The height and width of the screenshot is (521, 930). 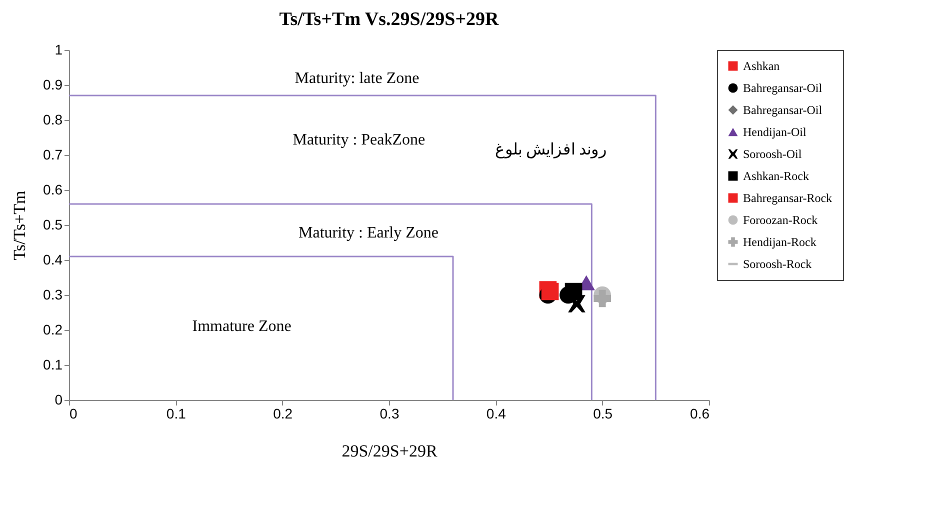 I want to click on legend-label: Bahregansar-Rock, so click(x=787, y=198).